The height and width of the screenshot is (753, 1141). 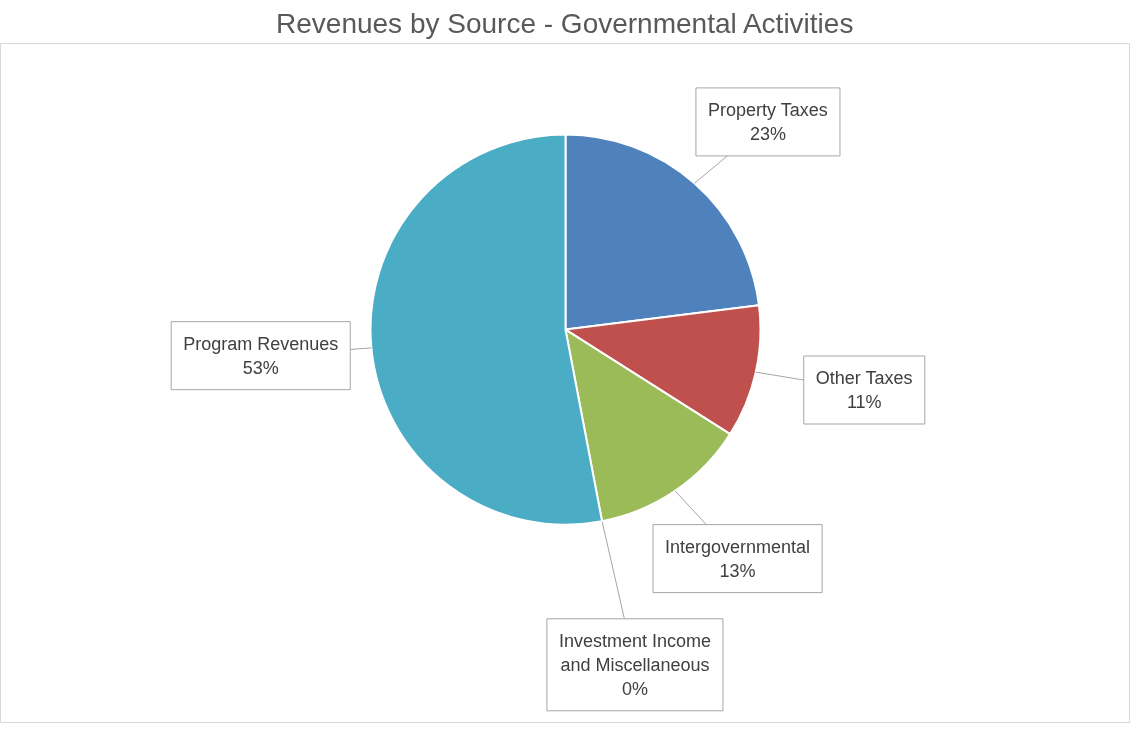 What do you see at coordinates (737, 570) in the screenshot?
I see `data-label: 13%` at bounding box center [737, 570].